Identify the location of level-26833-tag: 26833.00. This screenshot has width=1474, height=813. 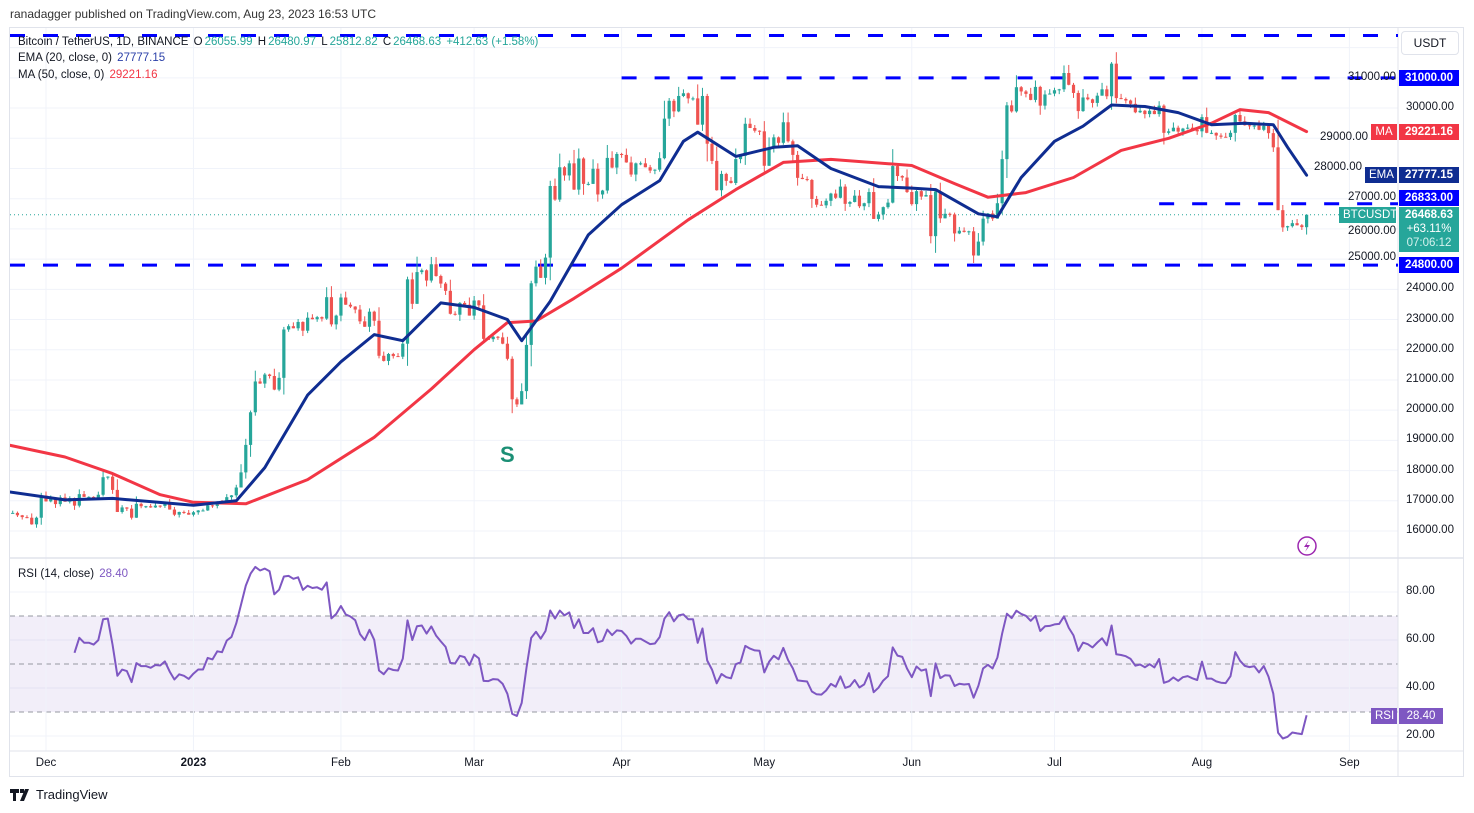
(1429, 198).